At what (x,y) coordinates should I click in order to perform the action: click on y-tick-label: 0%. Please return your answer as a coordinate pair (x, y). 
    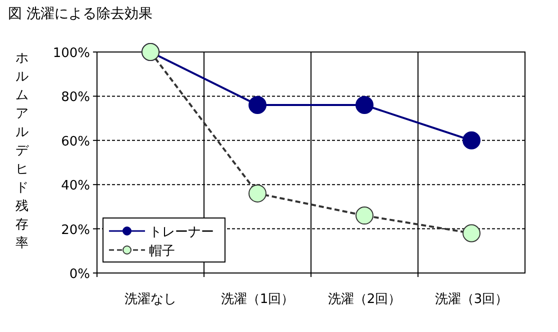
    Looking at the image, I should click on (79, 274).